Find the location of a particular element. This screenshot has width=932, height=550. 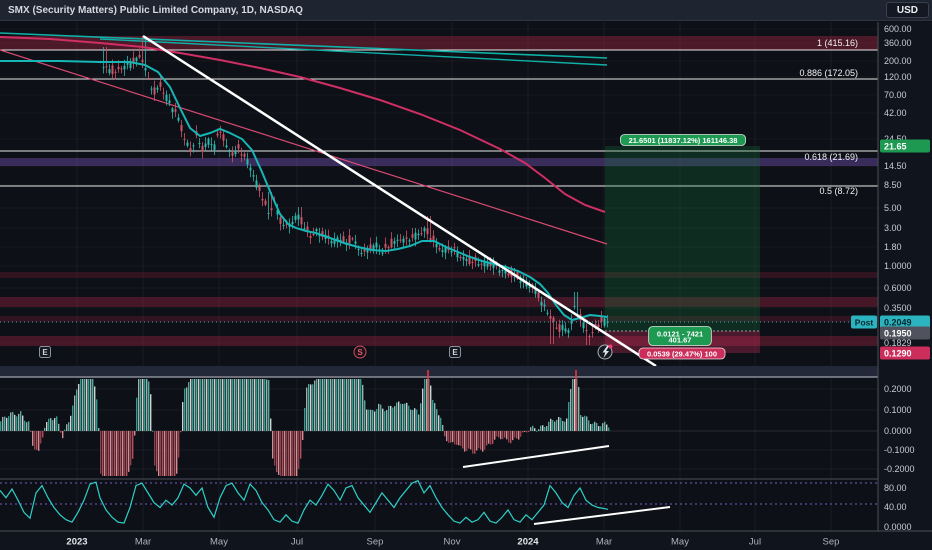

teal-trendline-lower is located at coordinates (353, 52).